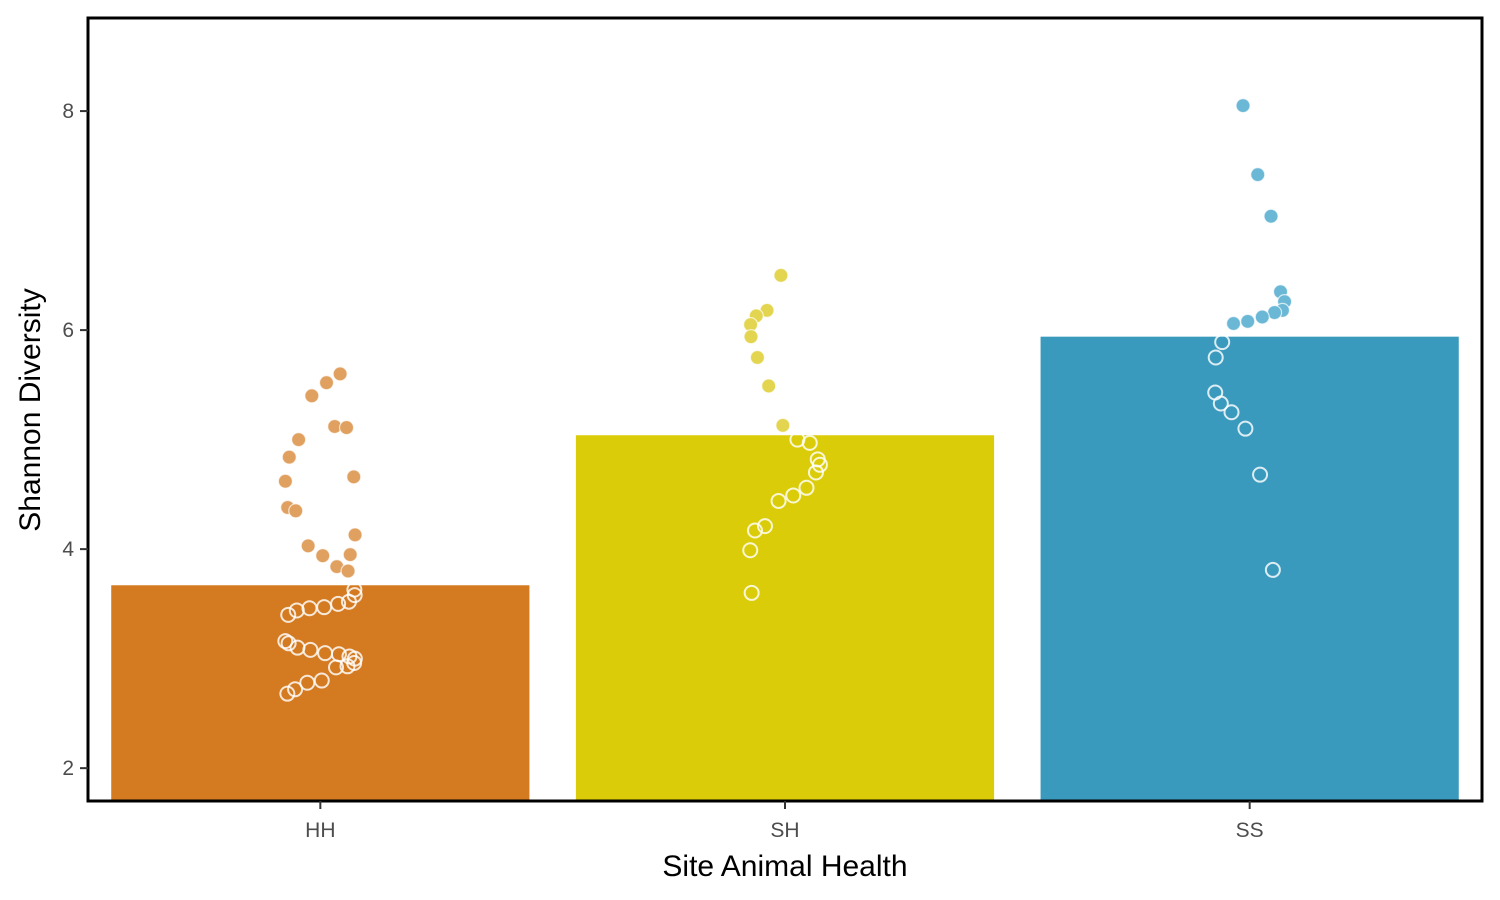 The width and height of the screenshot is (1500, 900). What do you see at coordinates (320, 692) in the screenshot?
I see `bar-hh` at bounding box center [320, 692].